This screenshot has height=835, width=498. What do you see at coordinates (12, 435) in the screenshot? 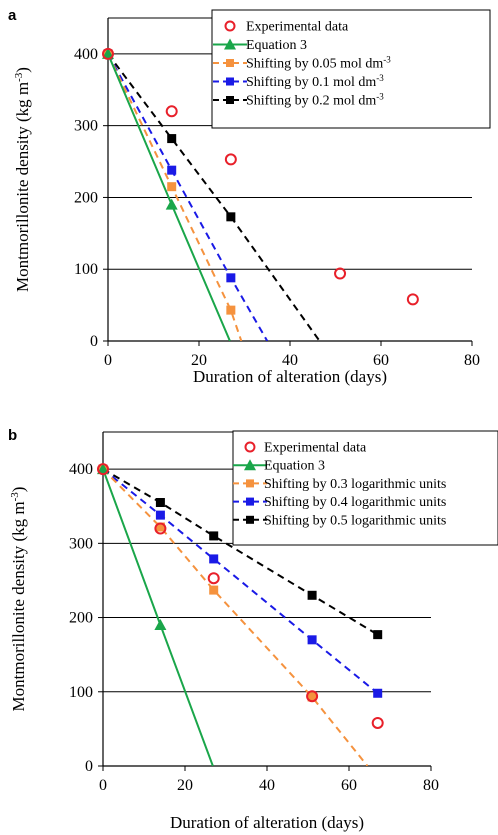
I see `panel-label: b` at bounding box center [12, 435].